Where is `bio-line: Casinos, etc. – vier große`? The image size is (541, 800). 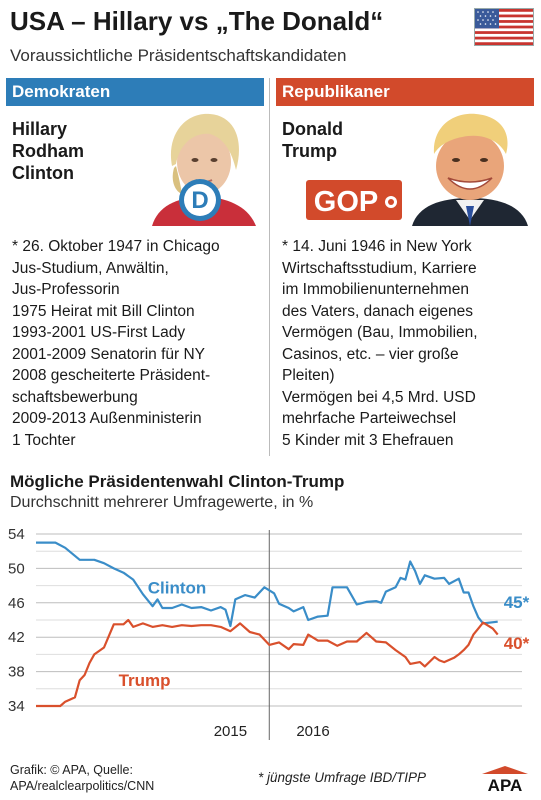 bio-line: Casinos, etc. – vier große is located at coordinates (370, 354).